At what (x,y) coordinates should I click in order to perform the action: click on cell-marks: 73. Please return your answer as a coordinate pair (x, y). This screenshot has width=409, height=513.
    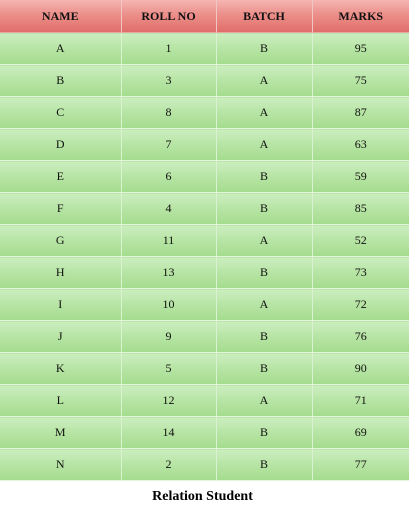
    Looking at the image, I should click on (360, 272).